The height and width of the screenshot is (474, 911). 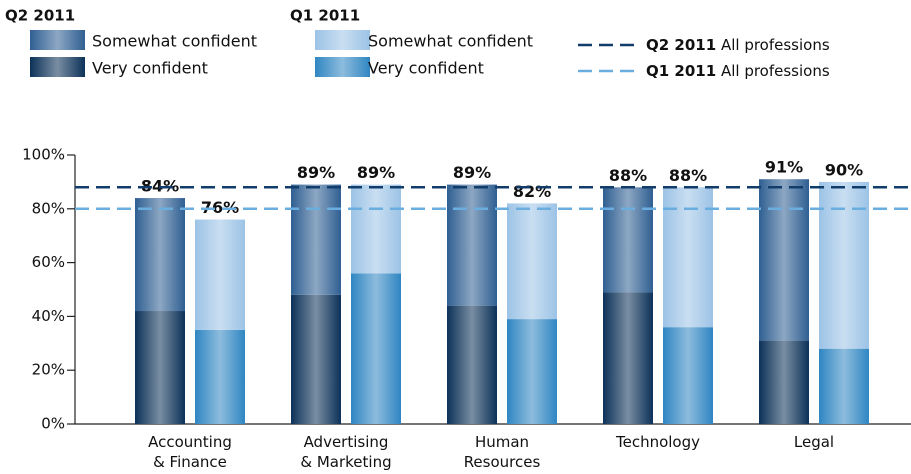 I want to click on y-tick-label: 40%, so click(x=48, y=316).